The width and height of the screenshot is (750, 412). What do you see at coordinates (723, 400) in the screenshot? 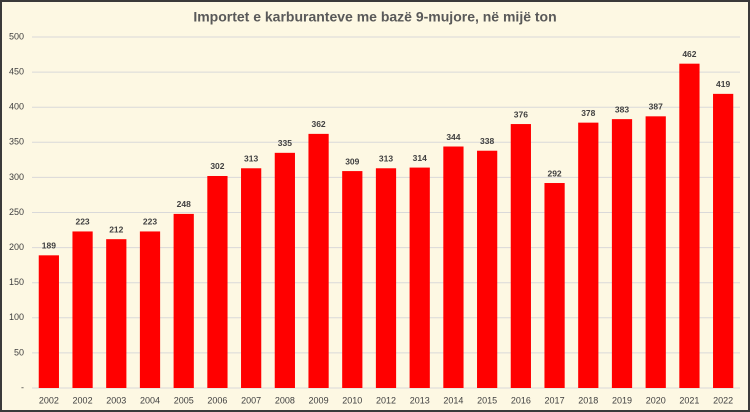
I see `x-tick-label: 2022` at bounding box center [723, 400].